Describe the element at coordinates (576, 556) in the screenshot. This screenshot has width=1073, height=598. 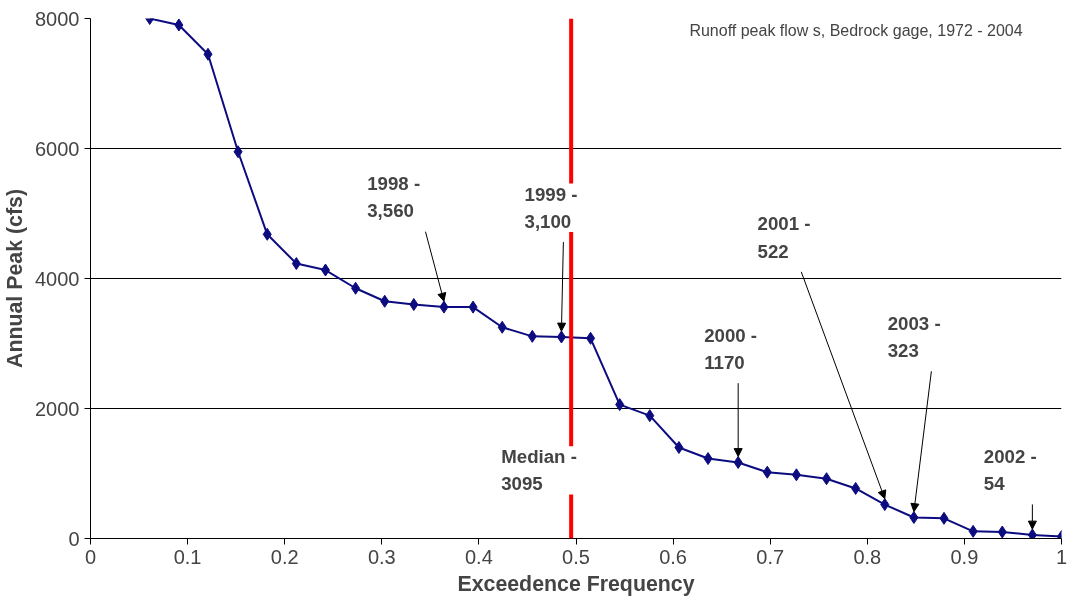
I see `x-tick-label: 0.5` at that location.